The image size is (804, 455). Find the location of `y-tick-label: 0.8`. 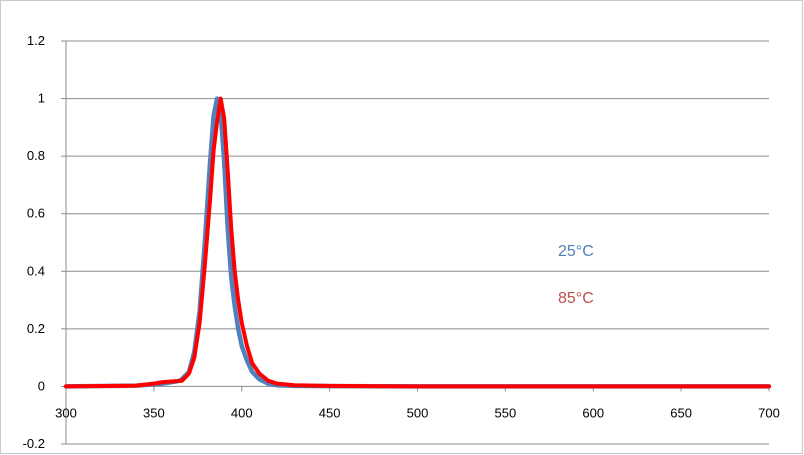

y-tick-label: 0.8 is located at coordinates (36, 155).